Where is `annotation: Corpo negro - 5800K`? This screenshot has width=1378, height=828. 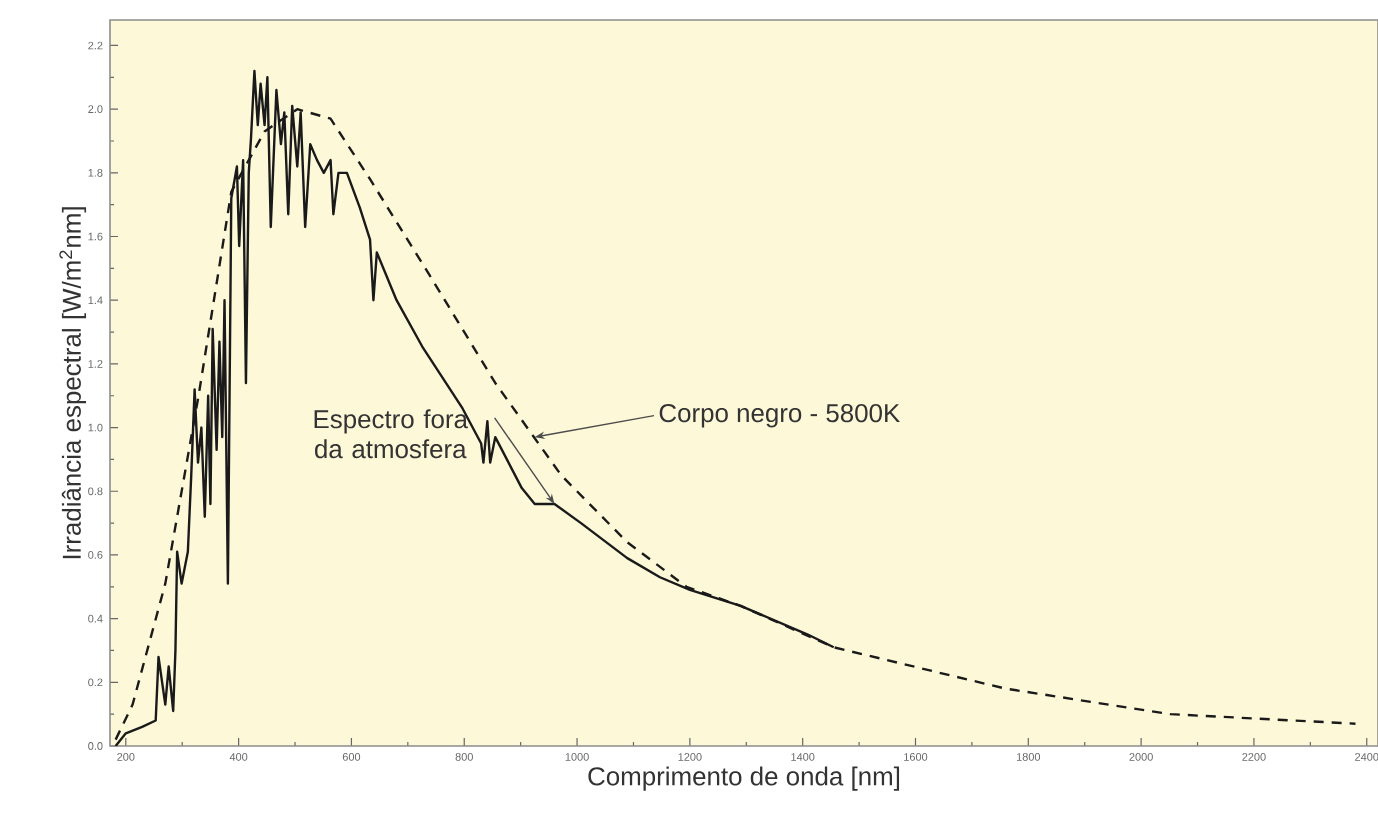
annotation: Corpo negro - 5800K is located at coordinates (779, 415).